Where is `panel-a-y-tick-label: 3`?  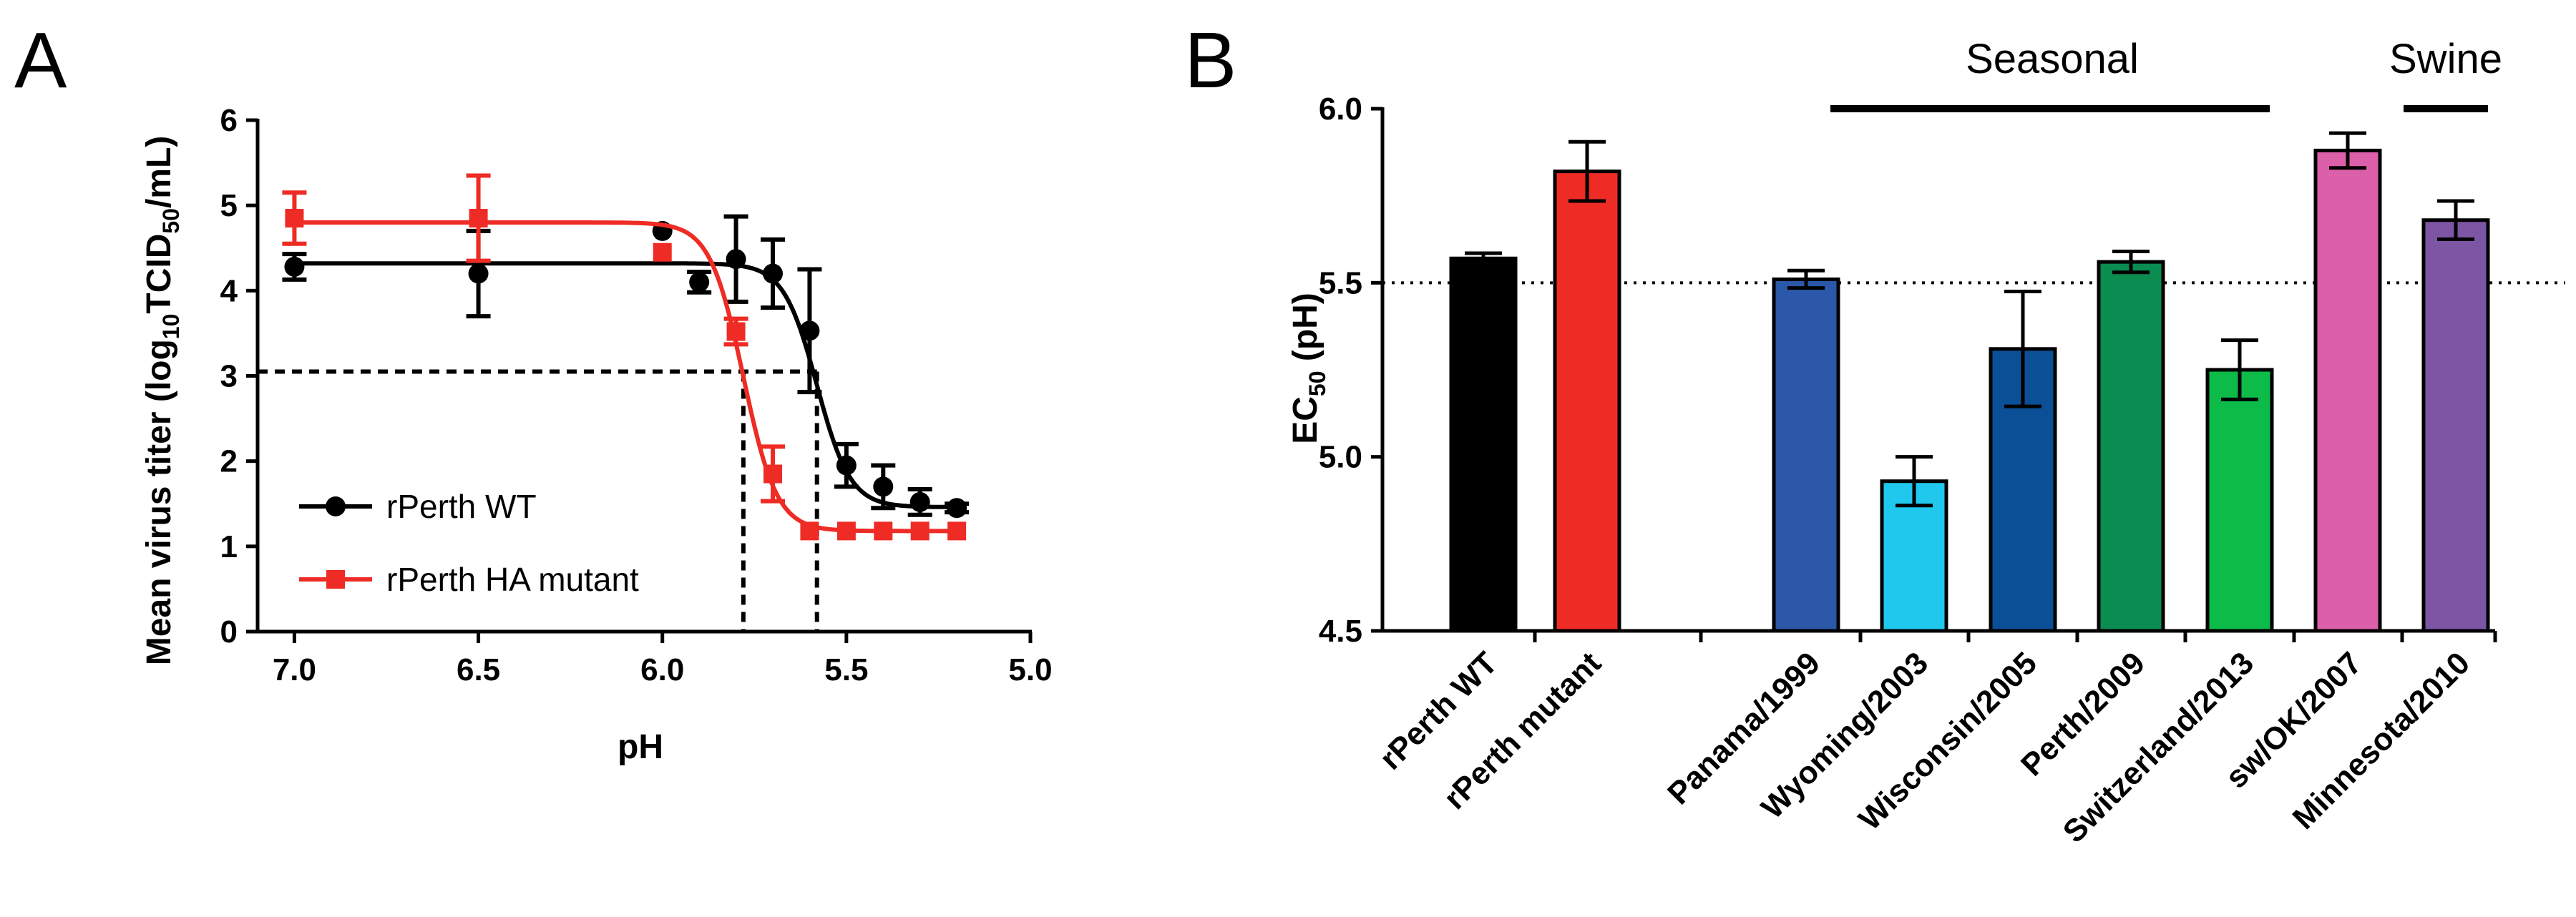
panel-a-y-tick-label: 3 is located at coordinates (229, 376).